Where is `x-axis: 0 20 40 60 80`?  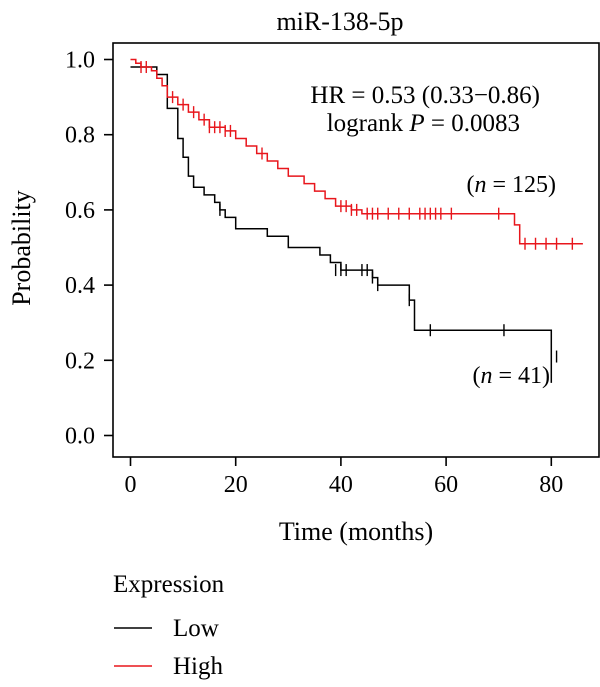
x-axis: 0 20 40 60 80 is located at coordinates (344, 477).